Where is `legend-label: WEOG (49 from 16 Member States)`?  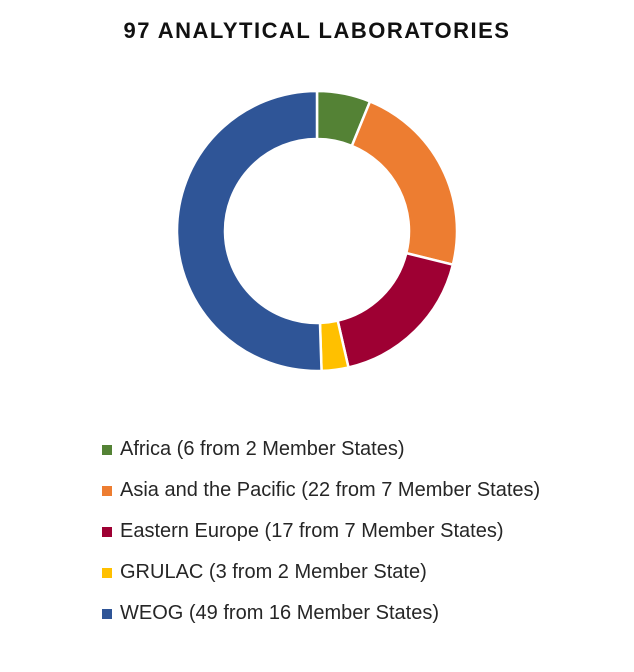
legend-label: WEOG (49 from 16 Member States) is located at coordinates (279, 613).